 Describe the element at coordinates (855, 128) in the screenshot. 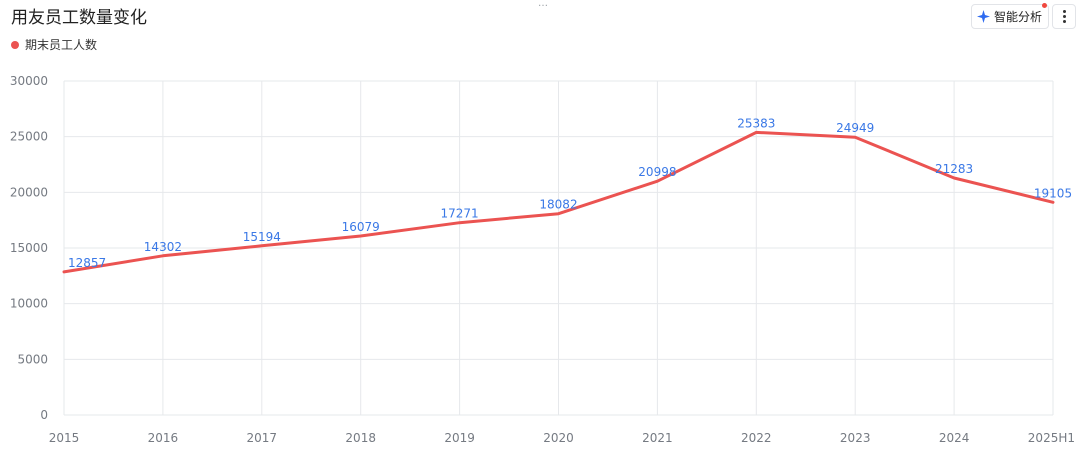

I see `data-label: 24949` at that location.